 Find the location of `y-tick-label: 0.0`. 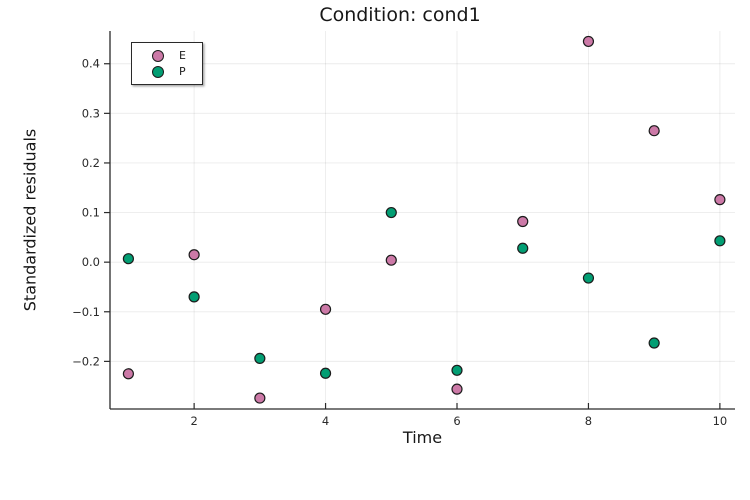

y-tick-label: 0.0 is located at coordinates (91, 262).